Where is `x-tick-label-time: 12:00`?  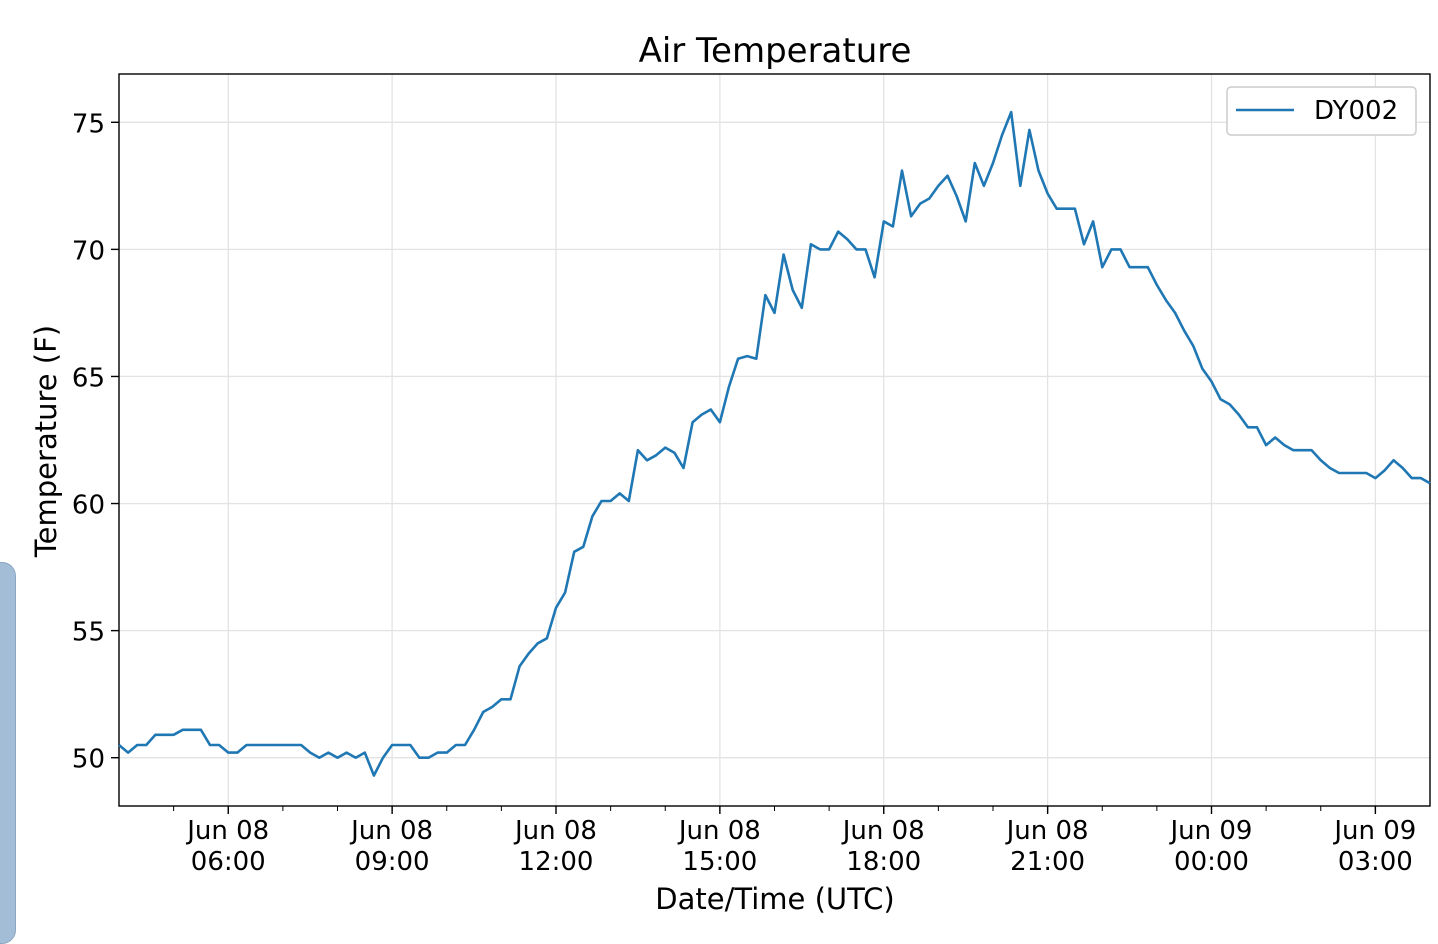
x-tick-label-time: 12:00 is located at coordinates (556, 862).